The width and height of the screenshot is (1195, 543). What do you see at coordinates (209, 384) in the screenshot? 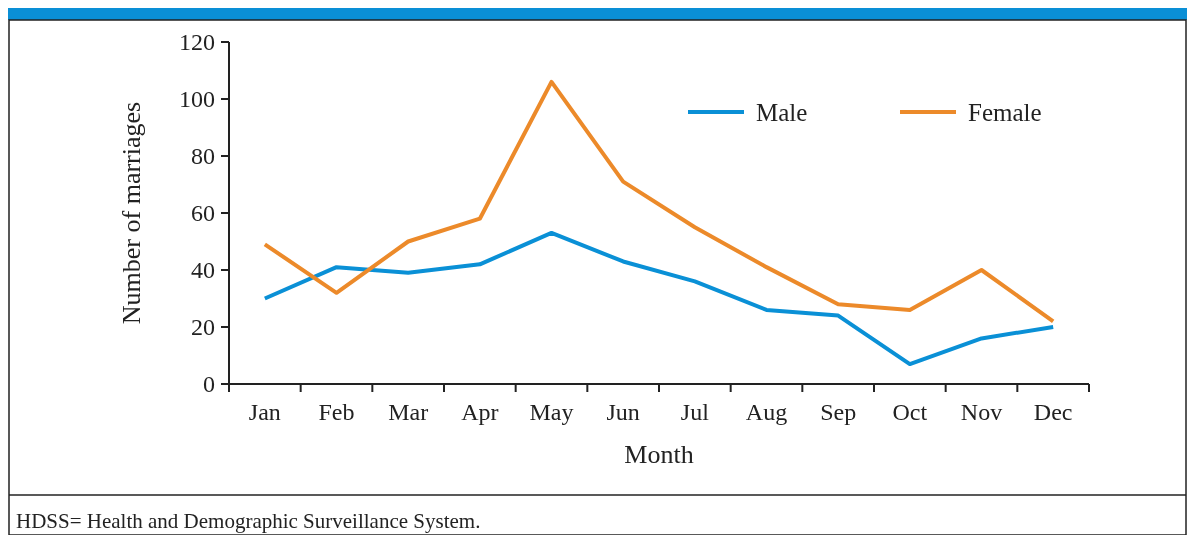
I see `y-tick-label: 0` at bounding box center [209, 384].